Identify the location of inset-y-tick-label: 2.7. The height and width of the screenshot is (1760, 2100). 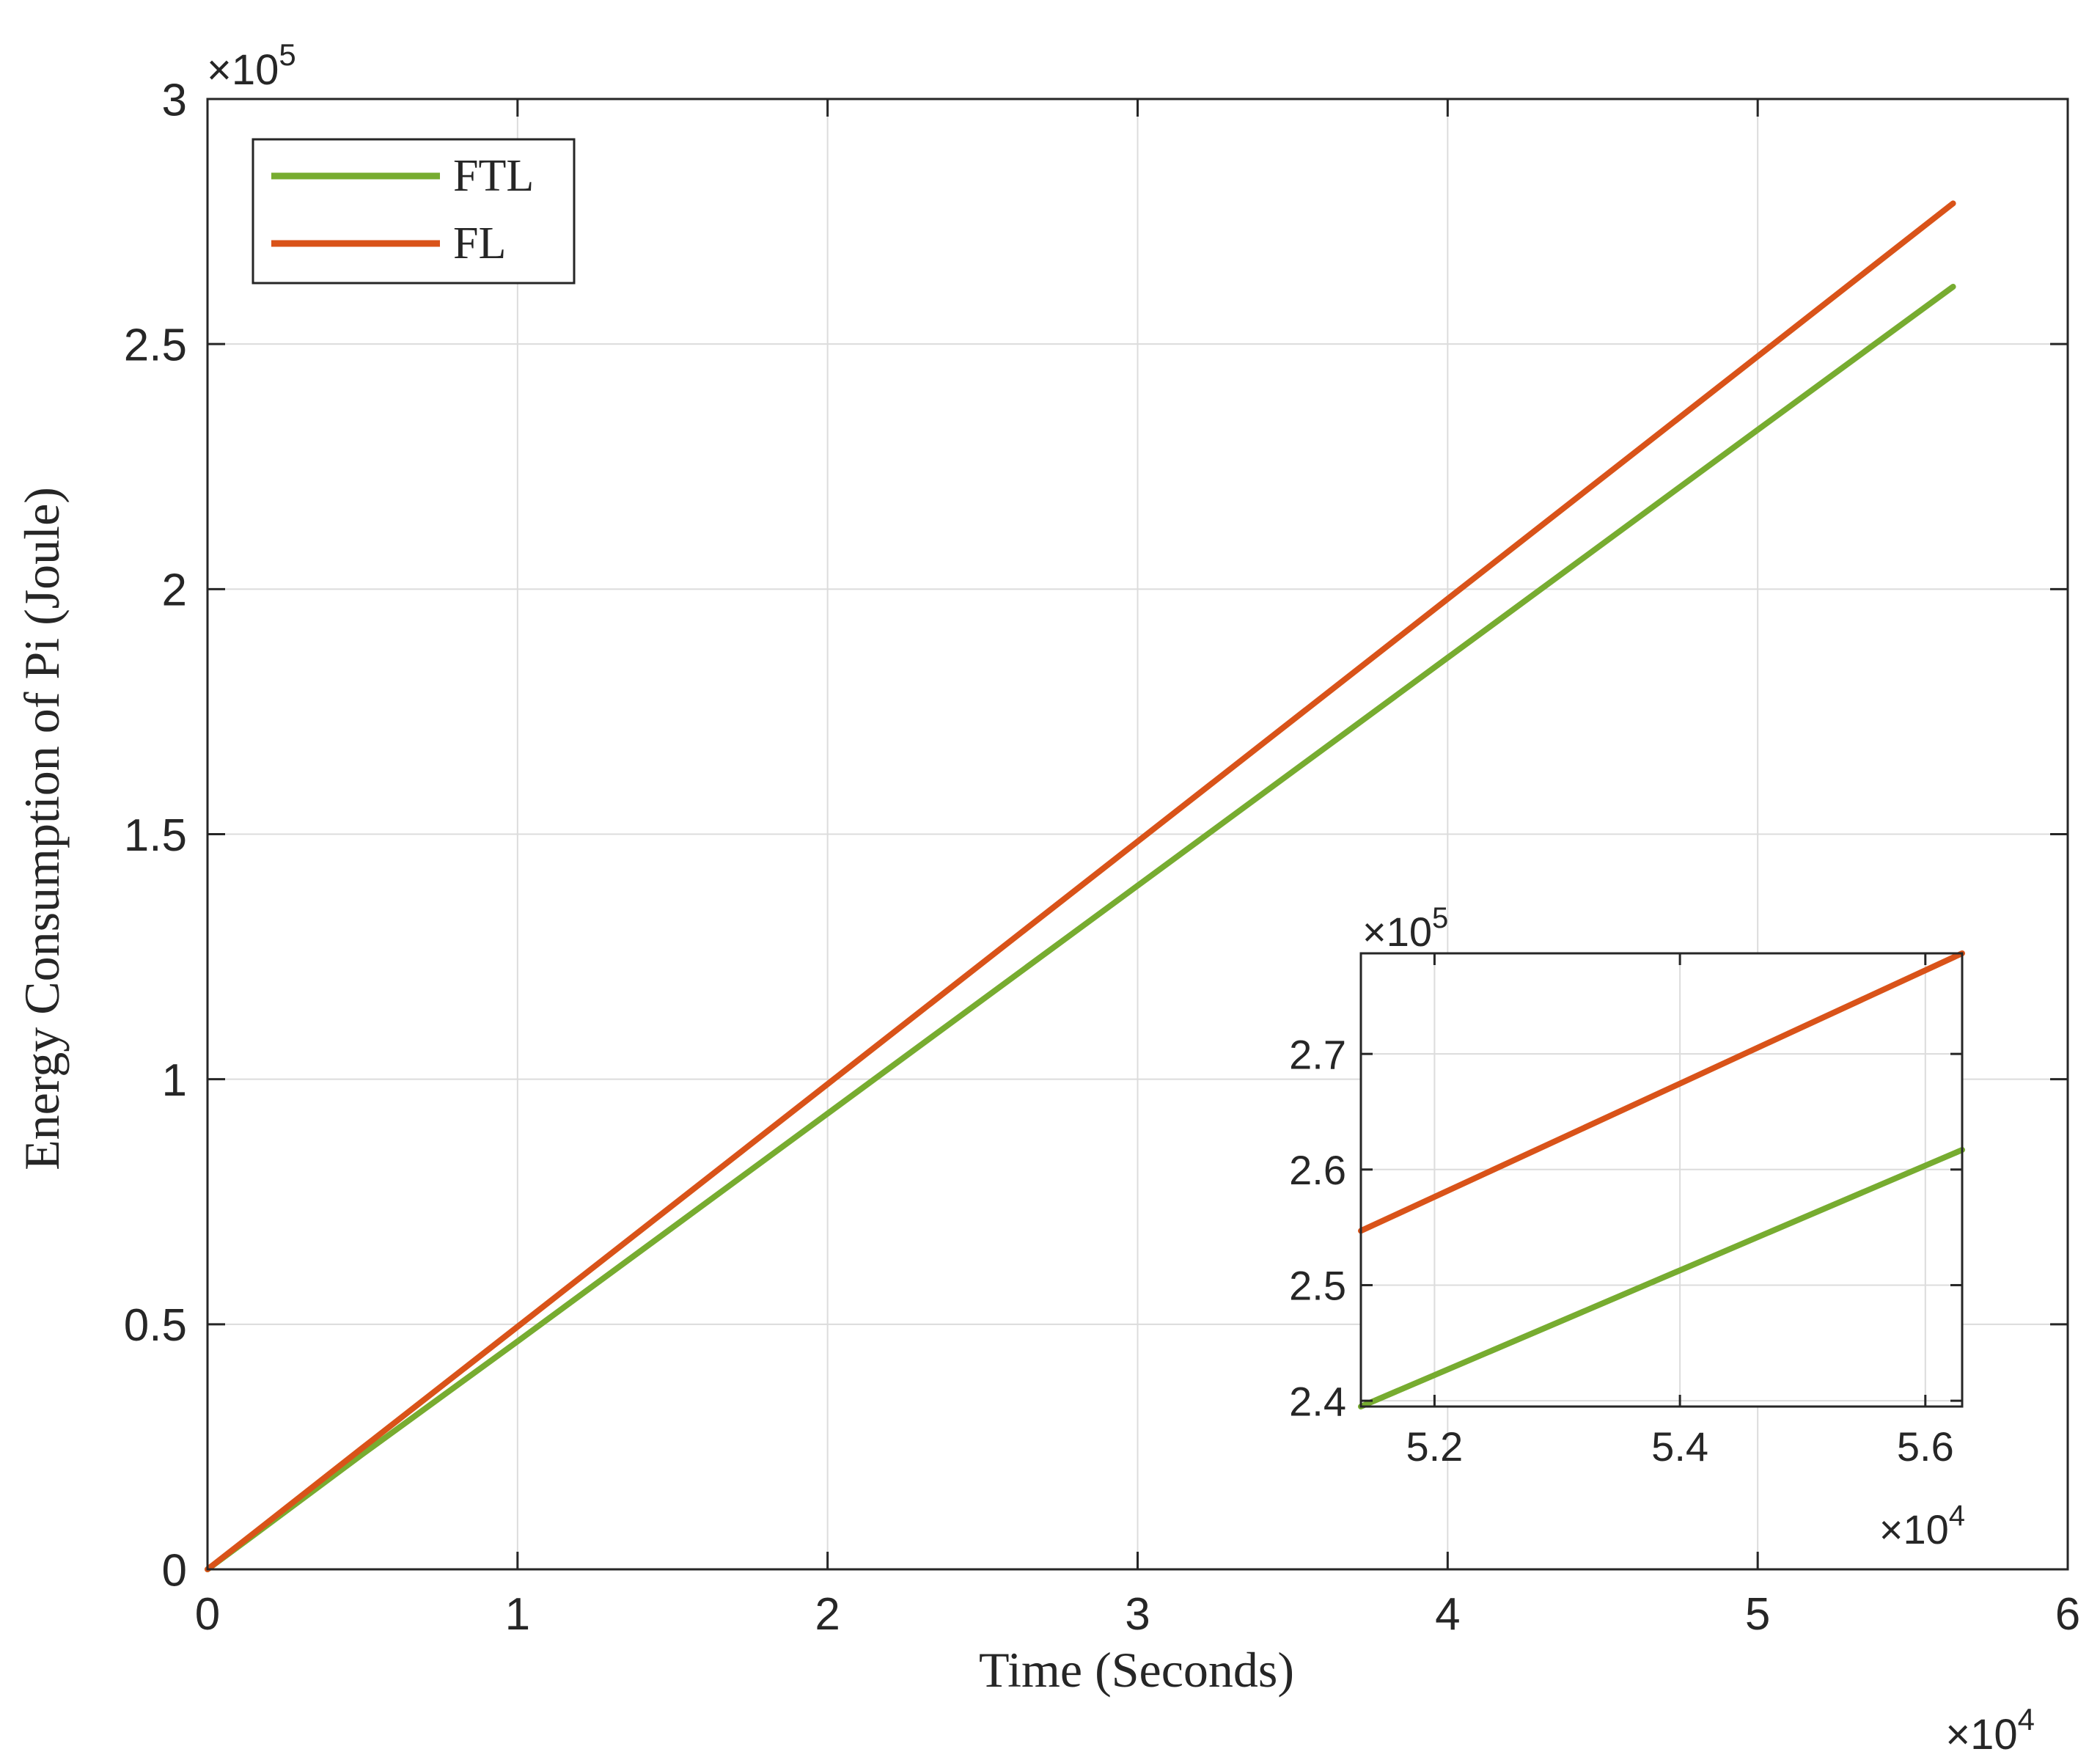
(1317, 1054).